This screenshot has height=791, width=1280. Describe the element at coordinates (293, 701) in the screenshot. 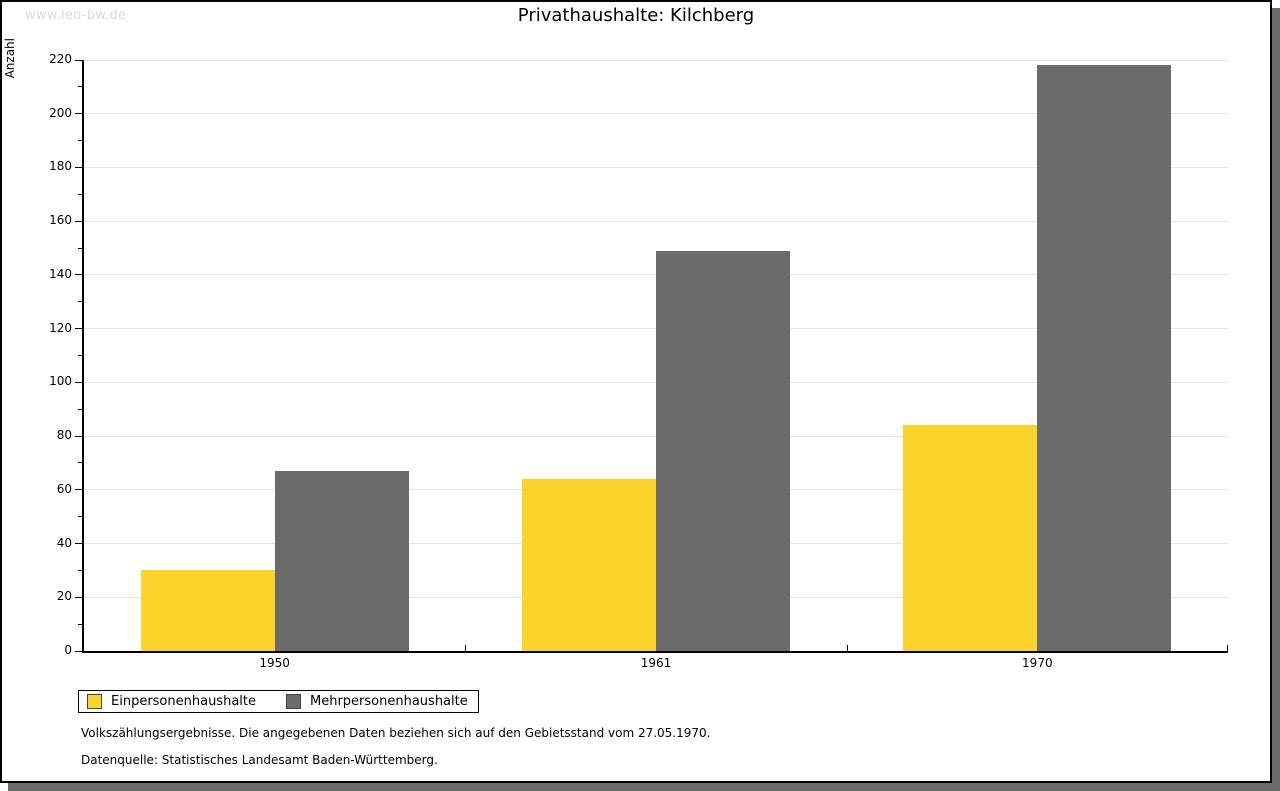

I see `legend-swatch-mehrpersonenhaushalte` at that location.